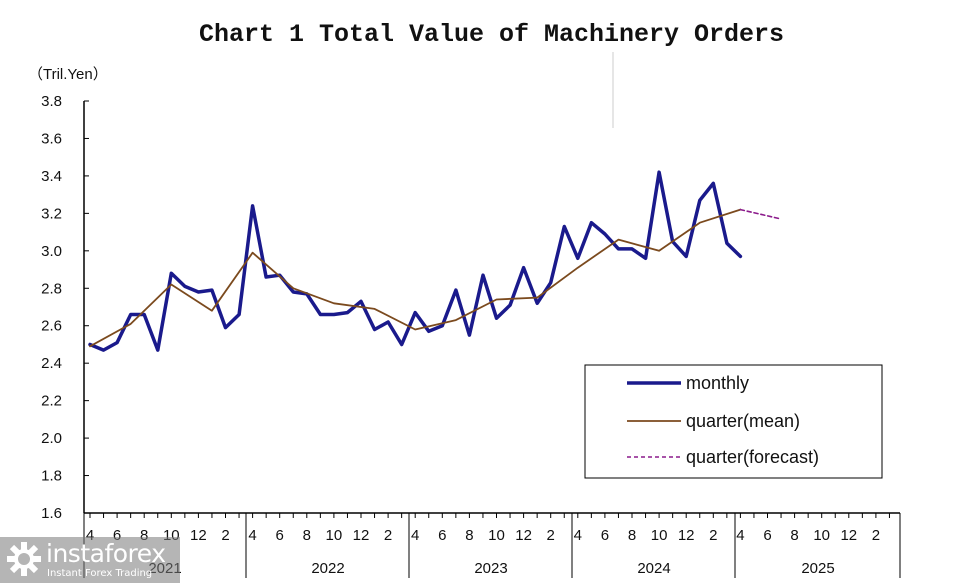 This screenshot has height=583, width=953. I want to click on watermark-tagline: Instant Forex Trading, so click(100, 573).